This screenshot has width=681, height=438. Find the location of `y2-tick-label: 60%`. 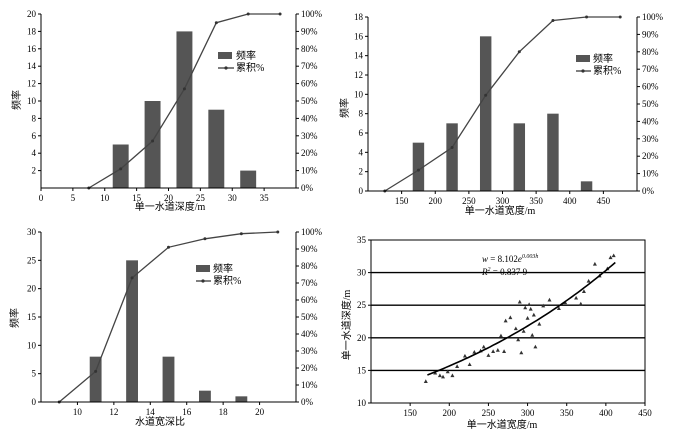

y2-tick-label: 60% is located at coordinates (309, 300).